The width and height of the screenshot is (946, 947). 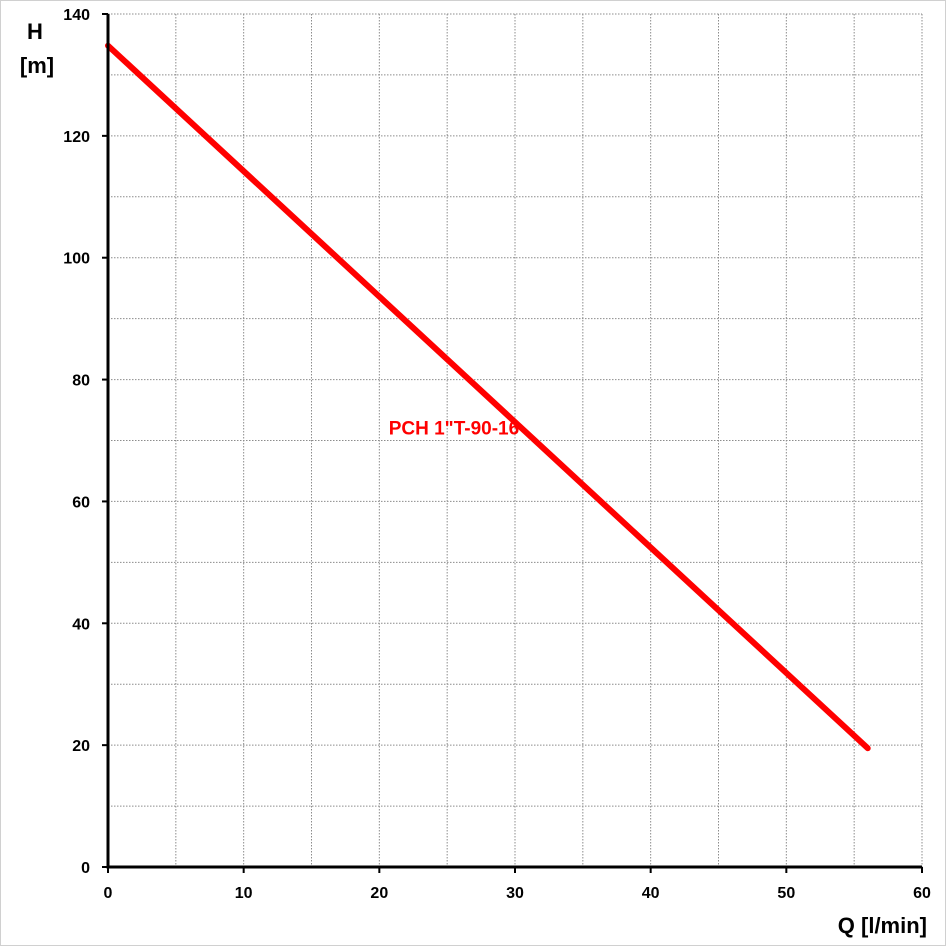 I want to click on x-tick-label: 20, so click(x=379, y=893).